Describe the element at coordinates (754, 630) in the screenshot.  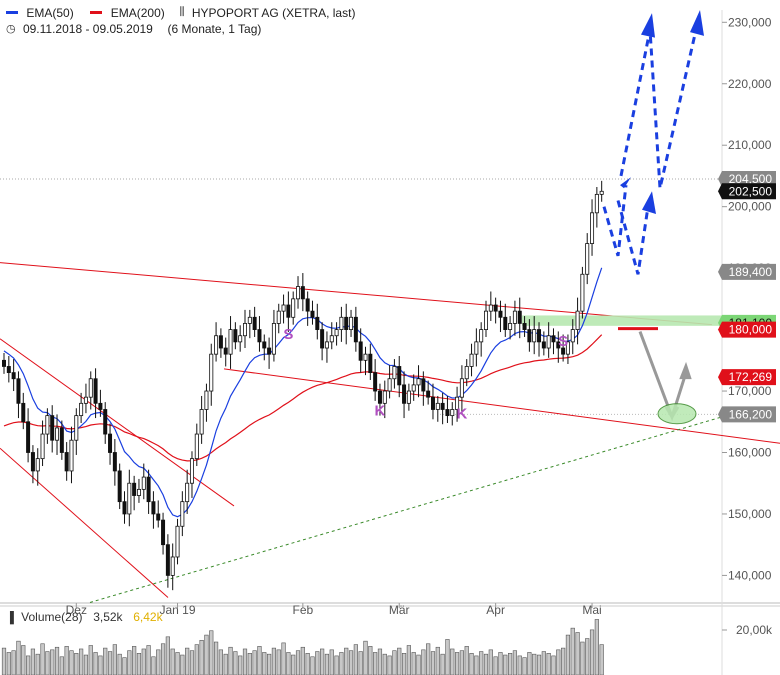
I see `volume-tick-label: 20,00k` at that location.